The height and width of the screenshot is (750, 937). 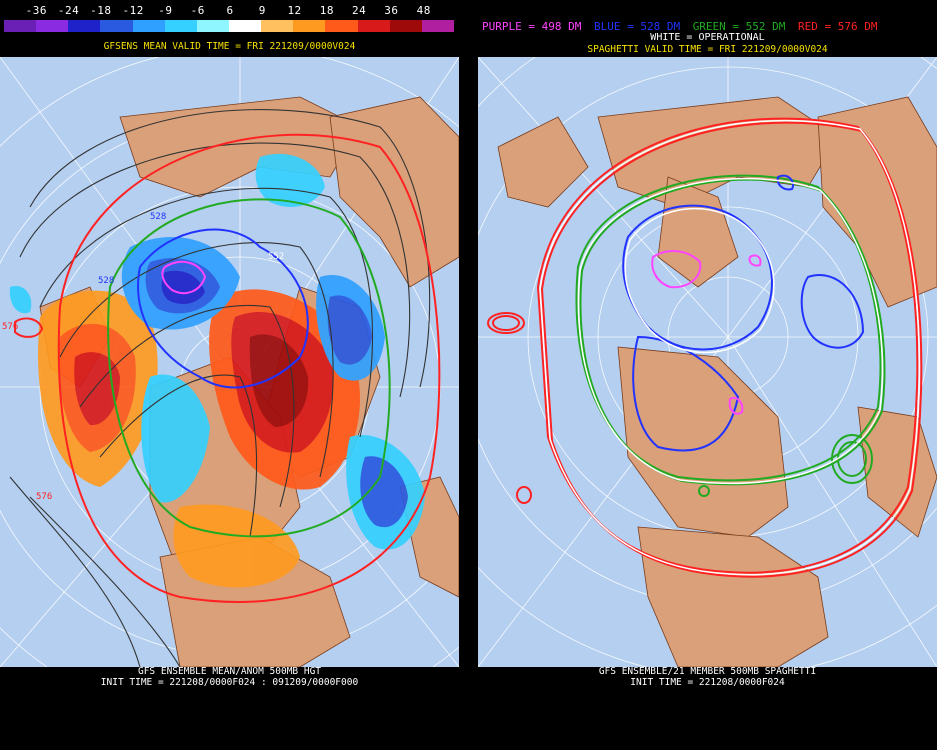 I want to click on colorbar-label: 48, so click(x=423, y=10).